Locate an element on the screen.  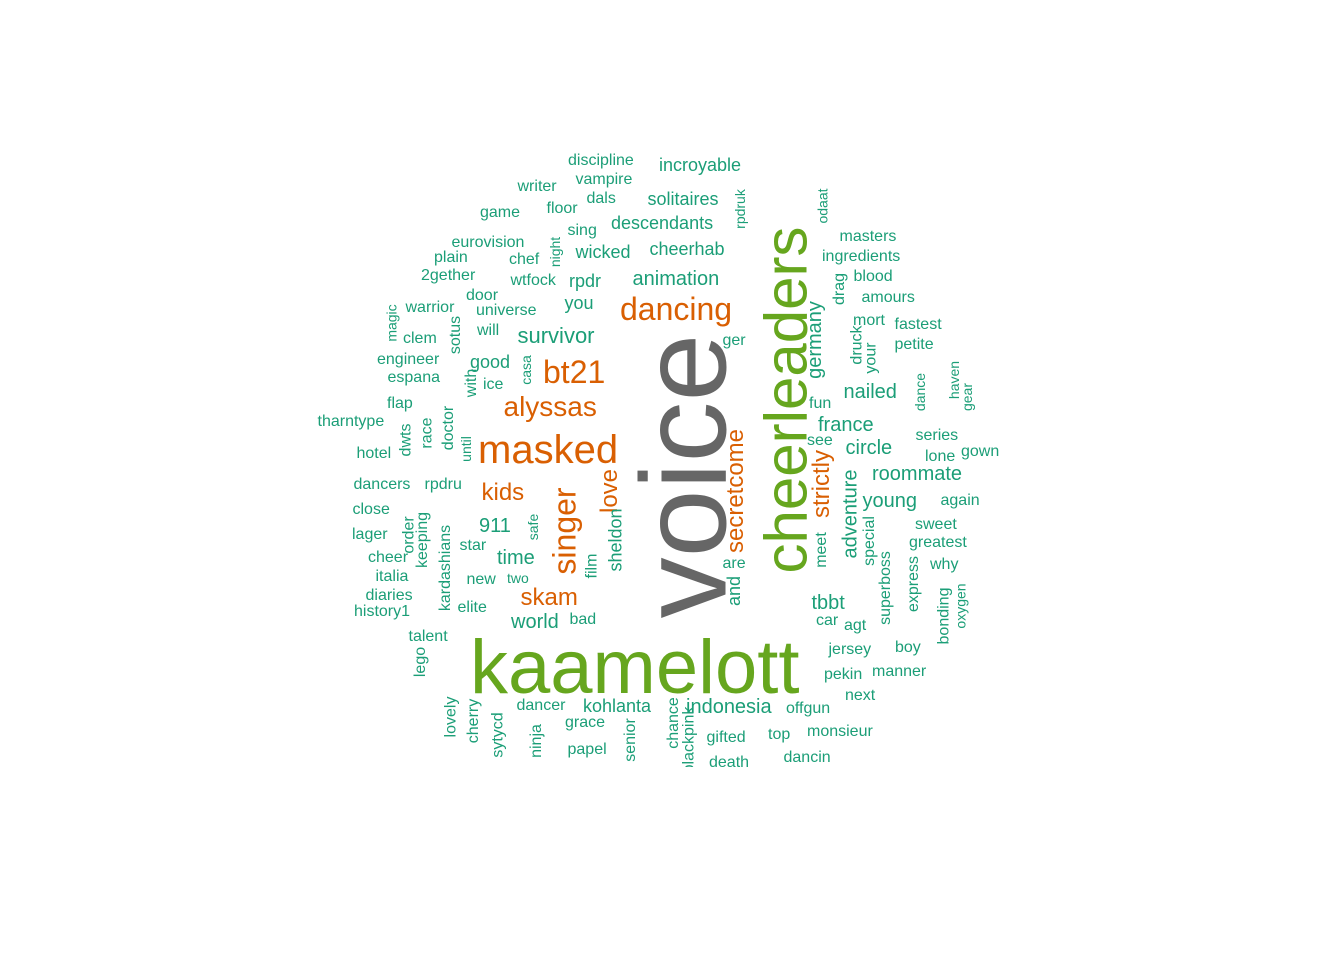
word-special: special is located at coordinates (869, 541).